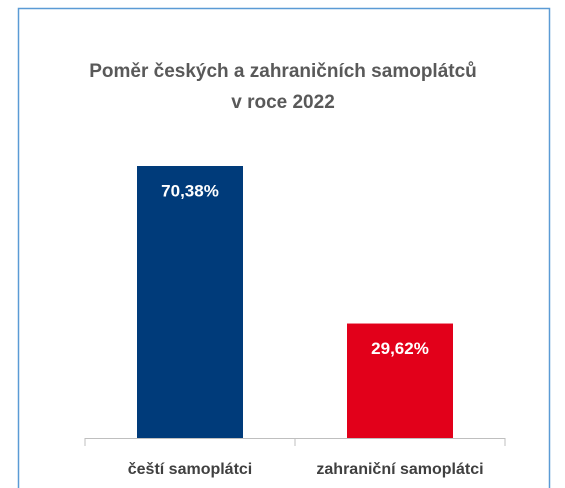 Image resolution: width=565 pixels, height=488 pixels. I want to click on x-tick-label: zahraniční samoplátci, so click(399, 469).